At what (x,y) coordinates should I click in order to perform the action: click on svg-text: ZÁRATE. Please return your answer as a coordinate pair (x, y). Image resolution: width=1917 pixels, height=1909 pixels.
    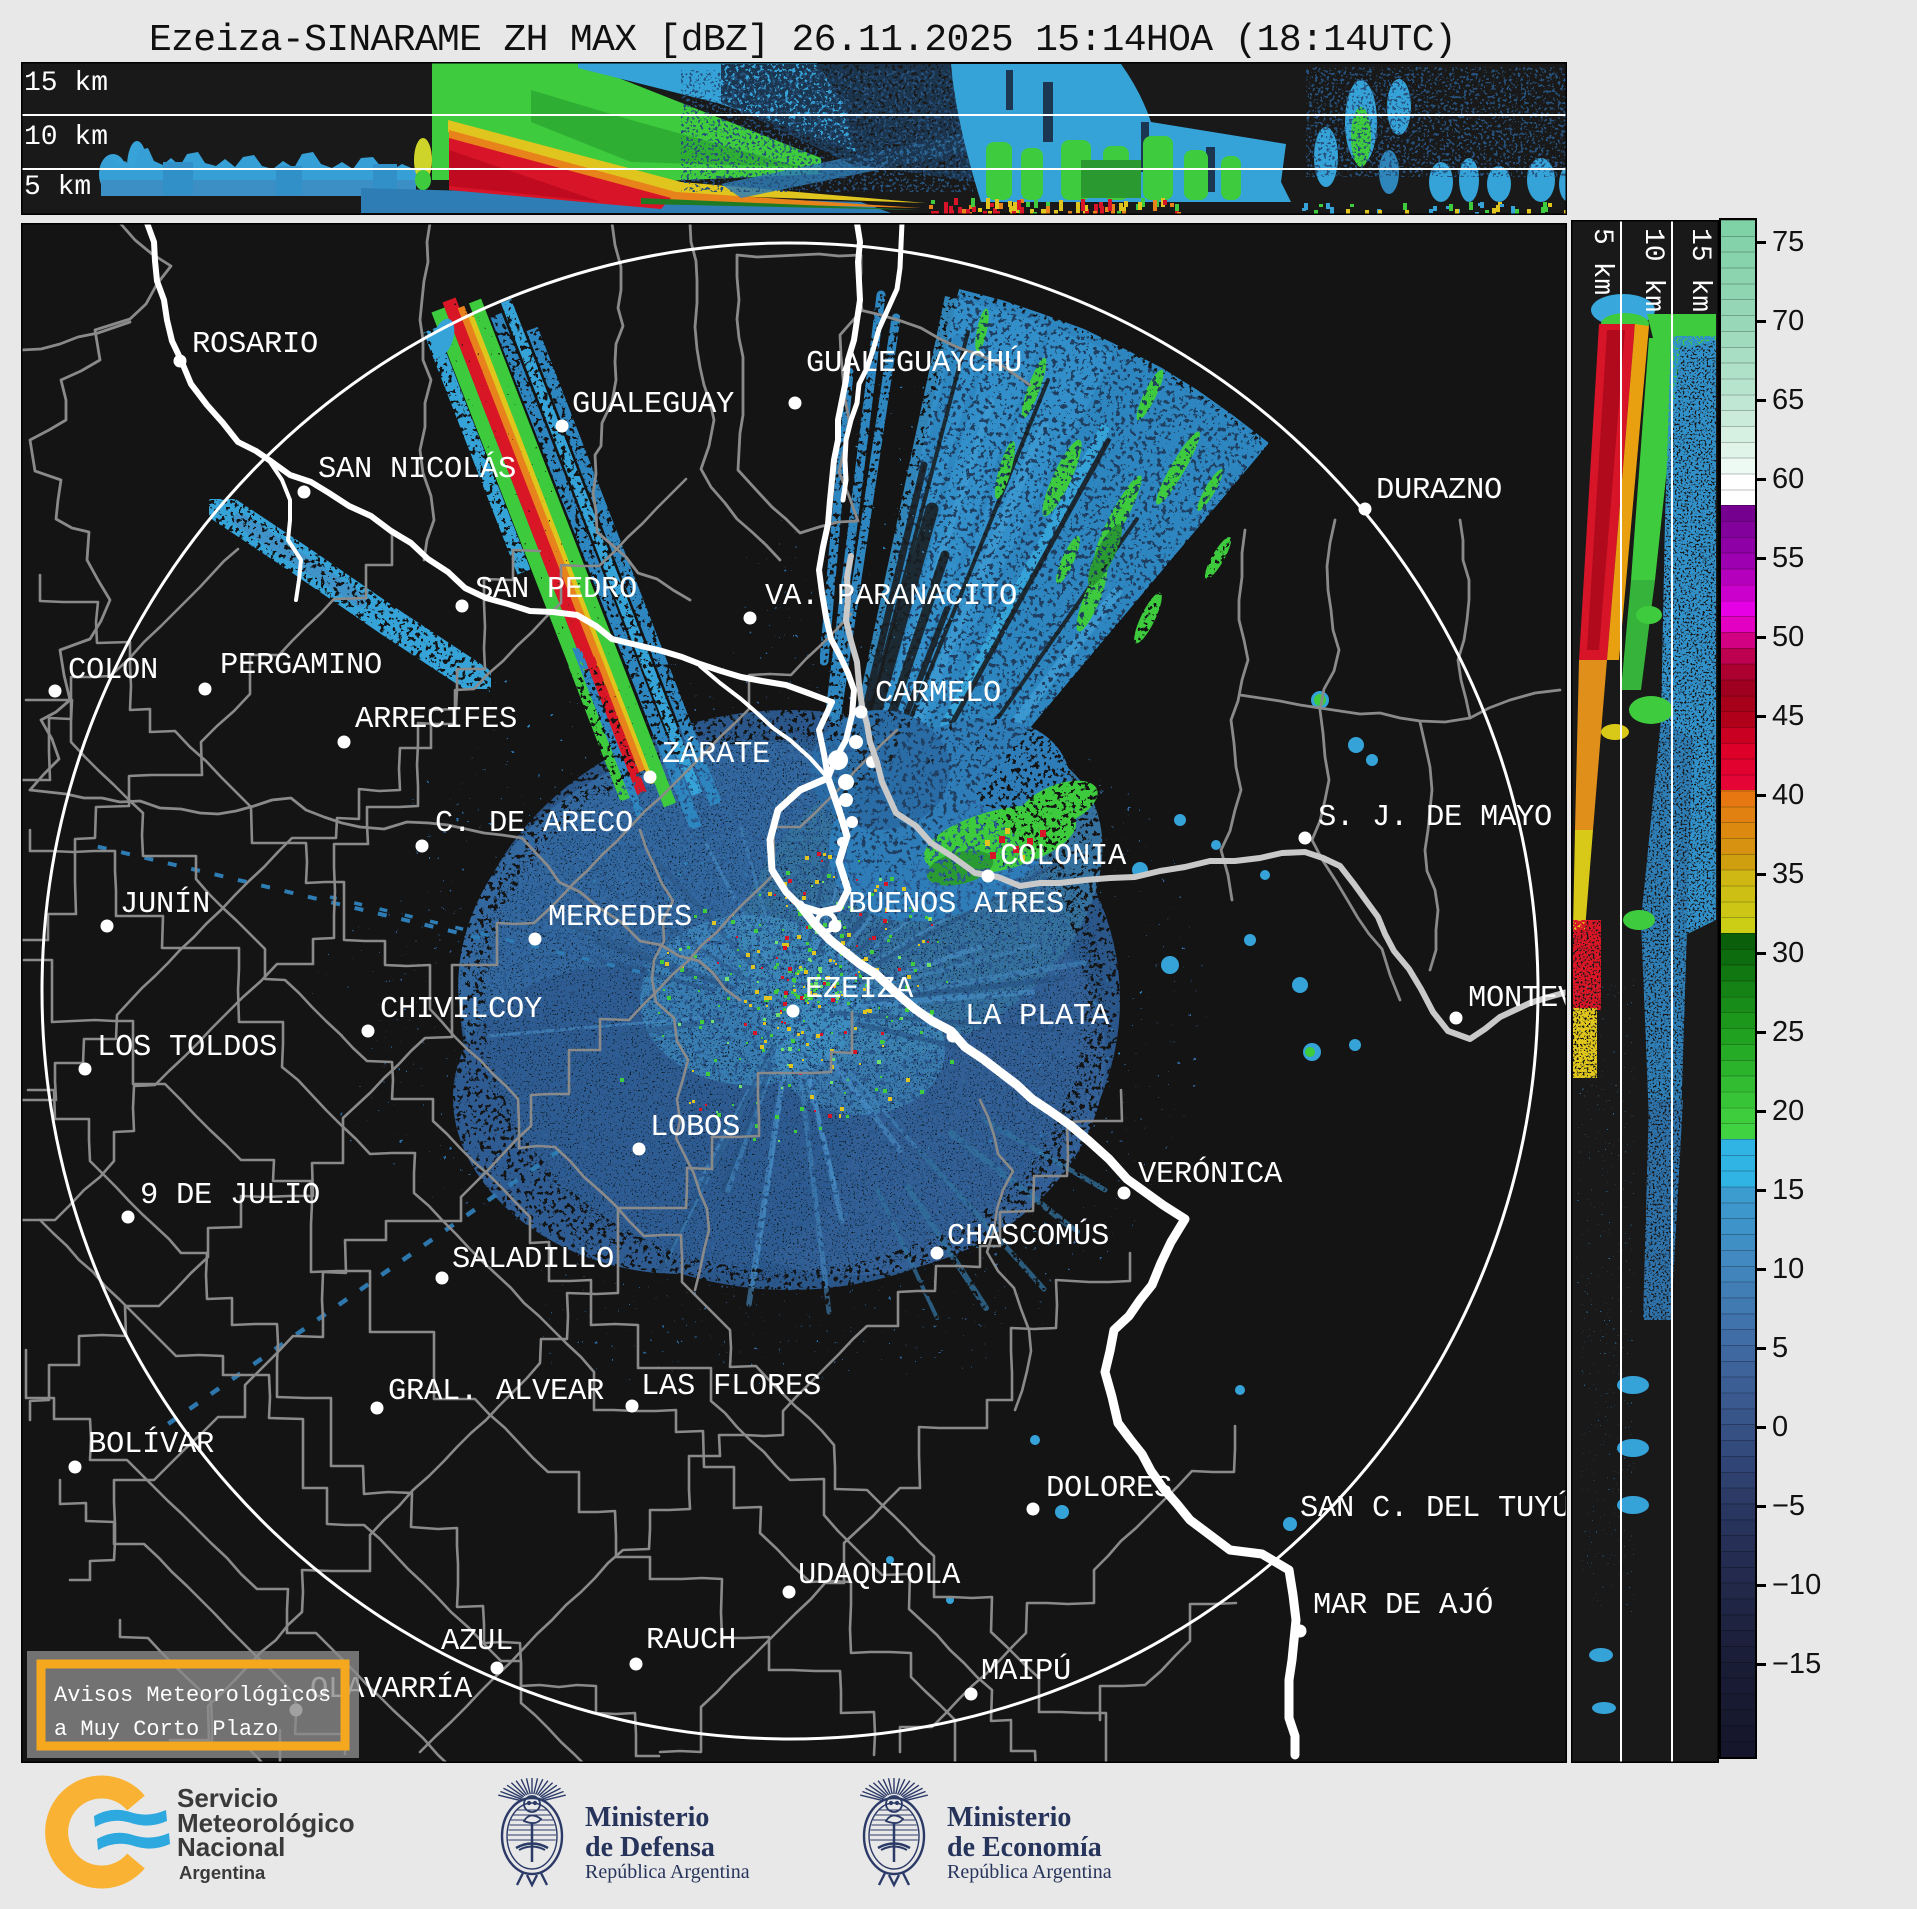
    Looking at the image, I should click on (716, 753).